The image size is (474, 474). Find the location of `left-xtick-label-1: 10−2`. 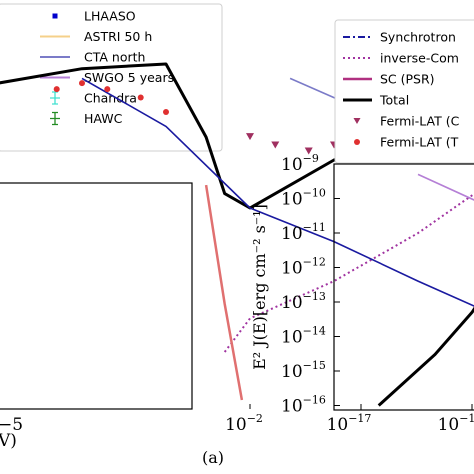

left-xtick-label-1: 10−2 is located at coordinates (244, 423).